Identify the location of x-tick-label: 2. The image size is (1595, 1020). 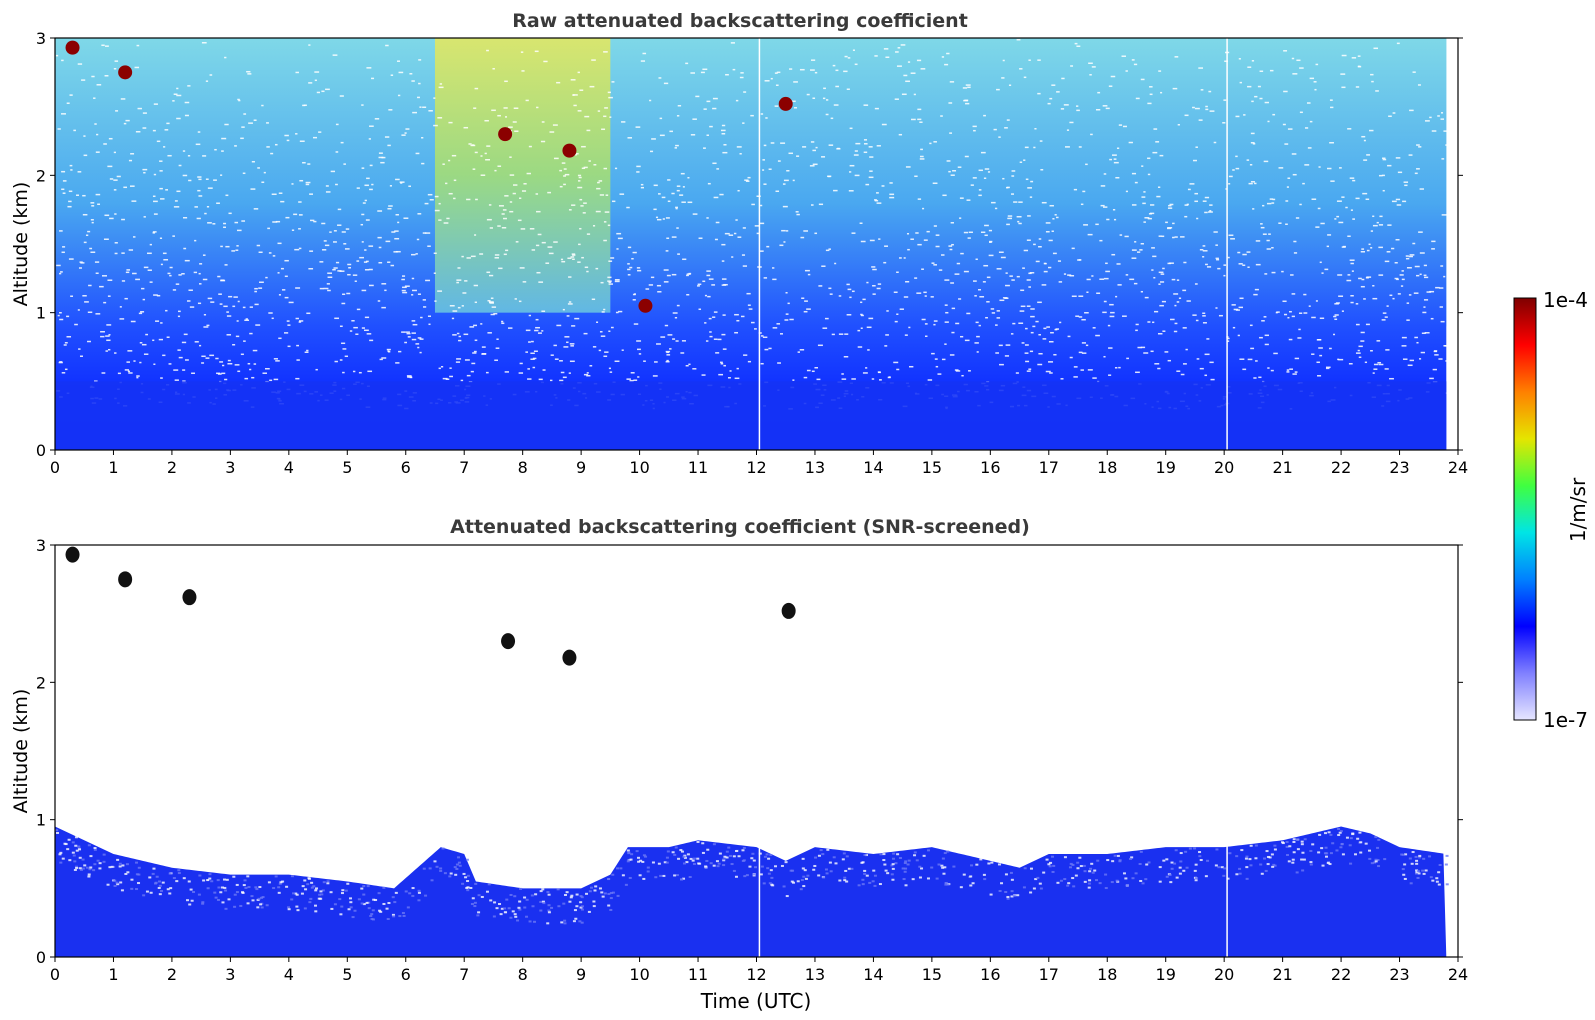
(172, 467).